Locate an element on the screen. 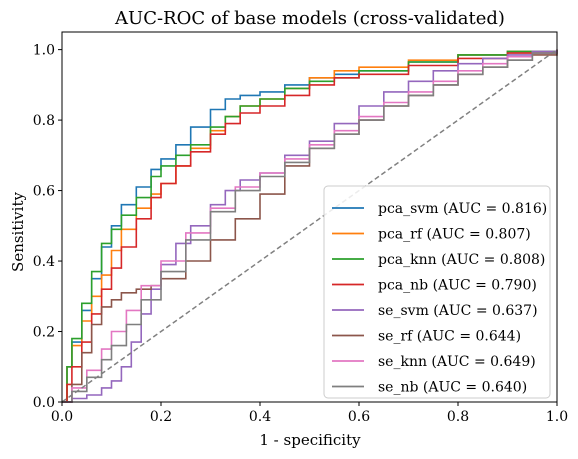 The image size is (578, 459). y-tick-label: 0.8 is located at coordinates (44, 121).